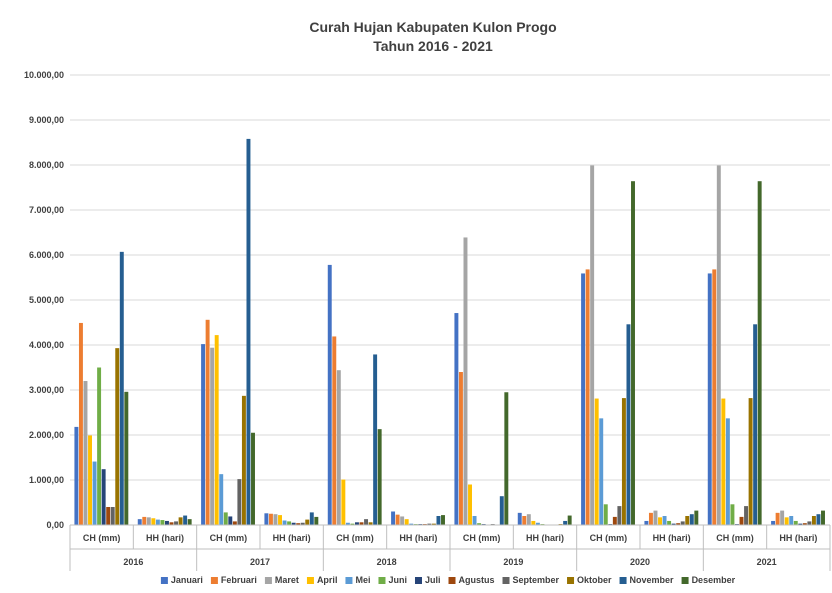  I want to click on legend-label: Februari, so click(239, 580).